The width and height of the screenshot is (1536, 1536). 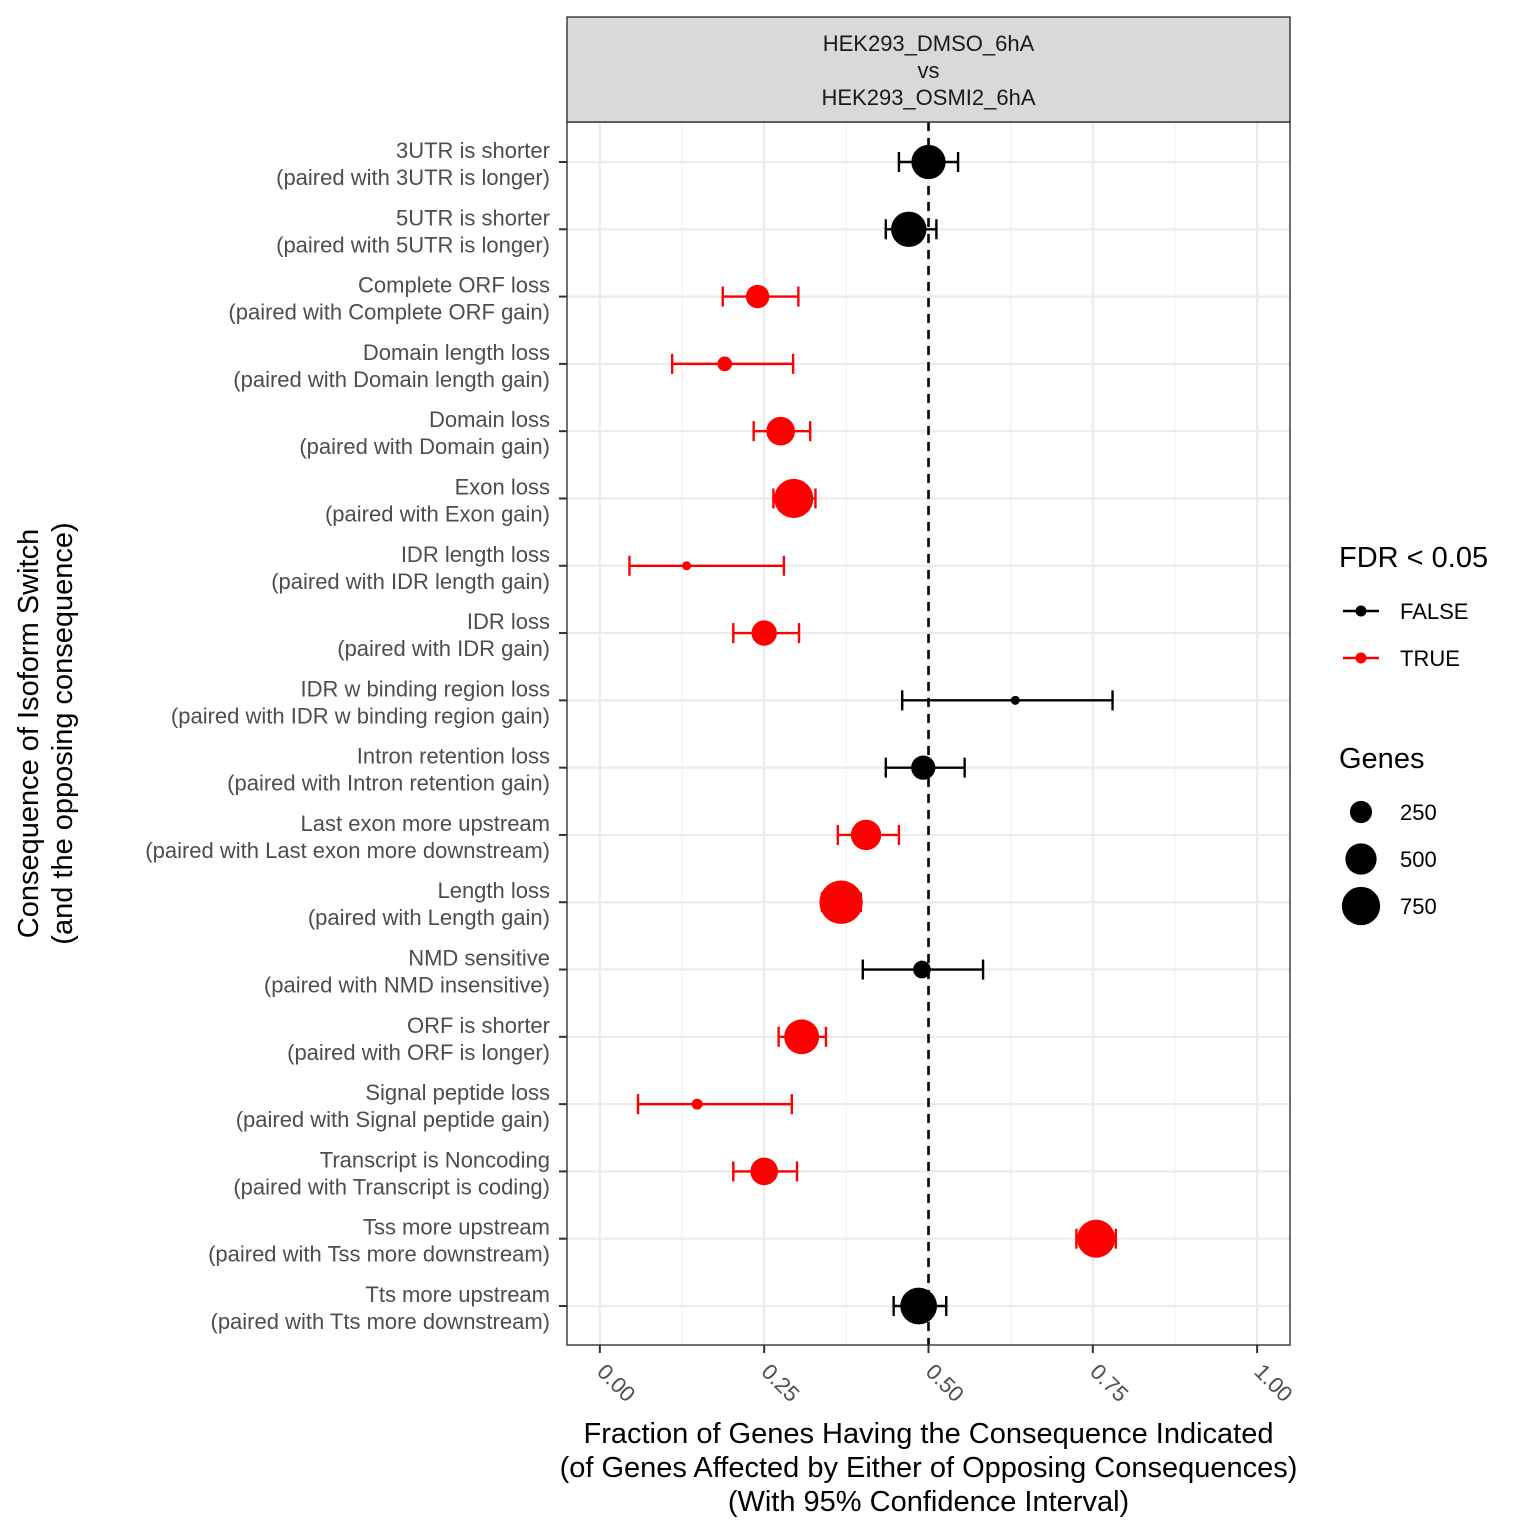 What do you see at coordinates (473, 150) in the screenshot?
I see `y-tick-label: 3UTR is shorter` at bounding box center [473, 150].